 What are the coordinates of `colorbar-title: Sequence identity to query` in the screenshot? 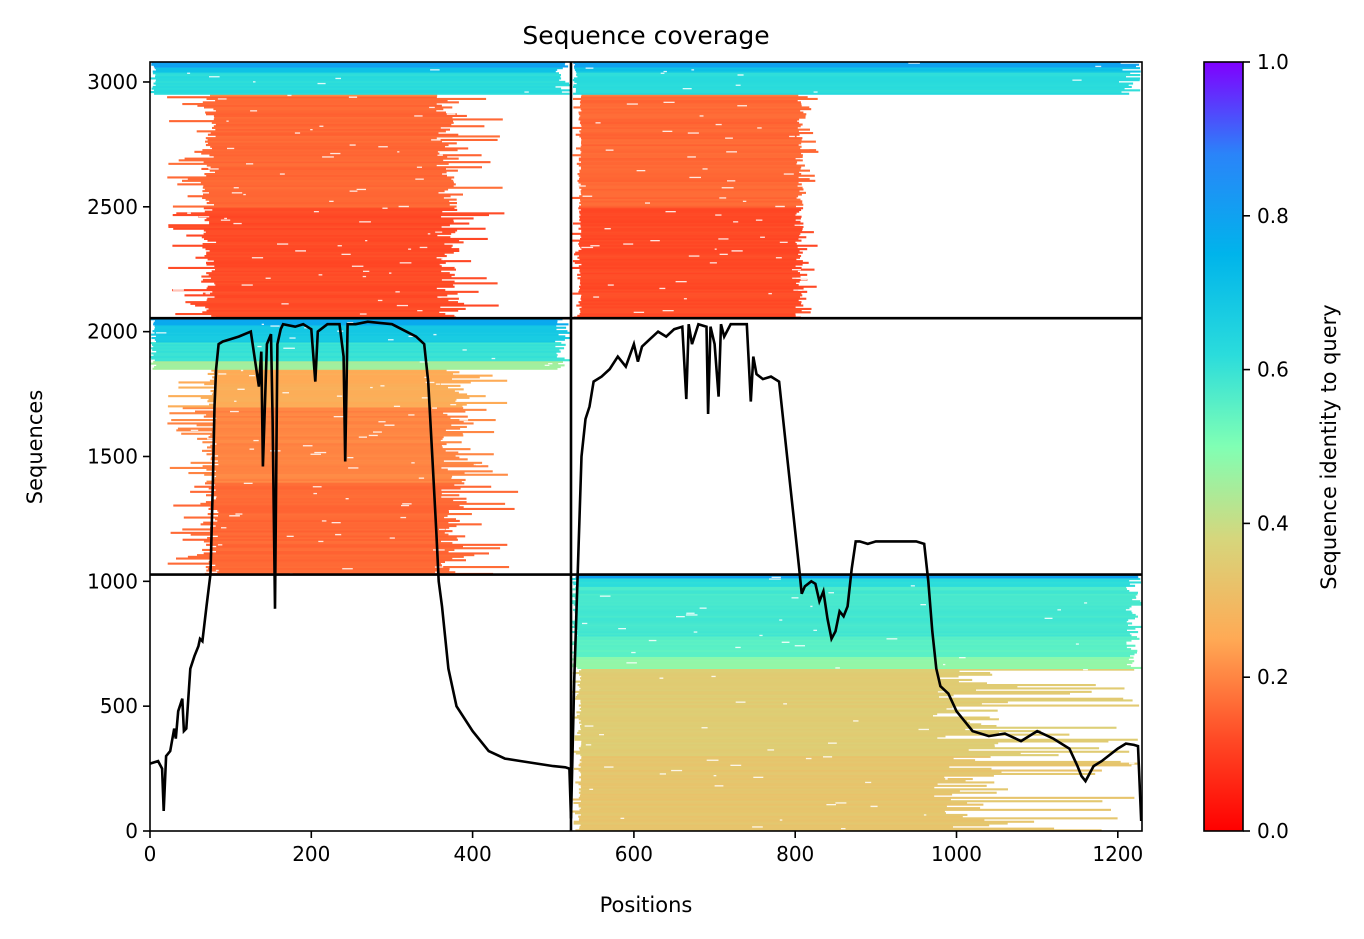 It's located at (1329, 446).